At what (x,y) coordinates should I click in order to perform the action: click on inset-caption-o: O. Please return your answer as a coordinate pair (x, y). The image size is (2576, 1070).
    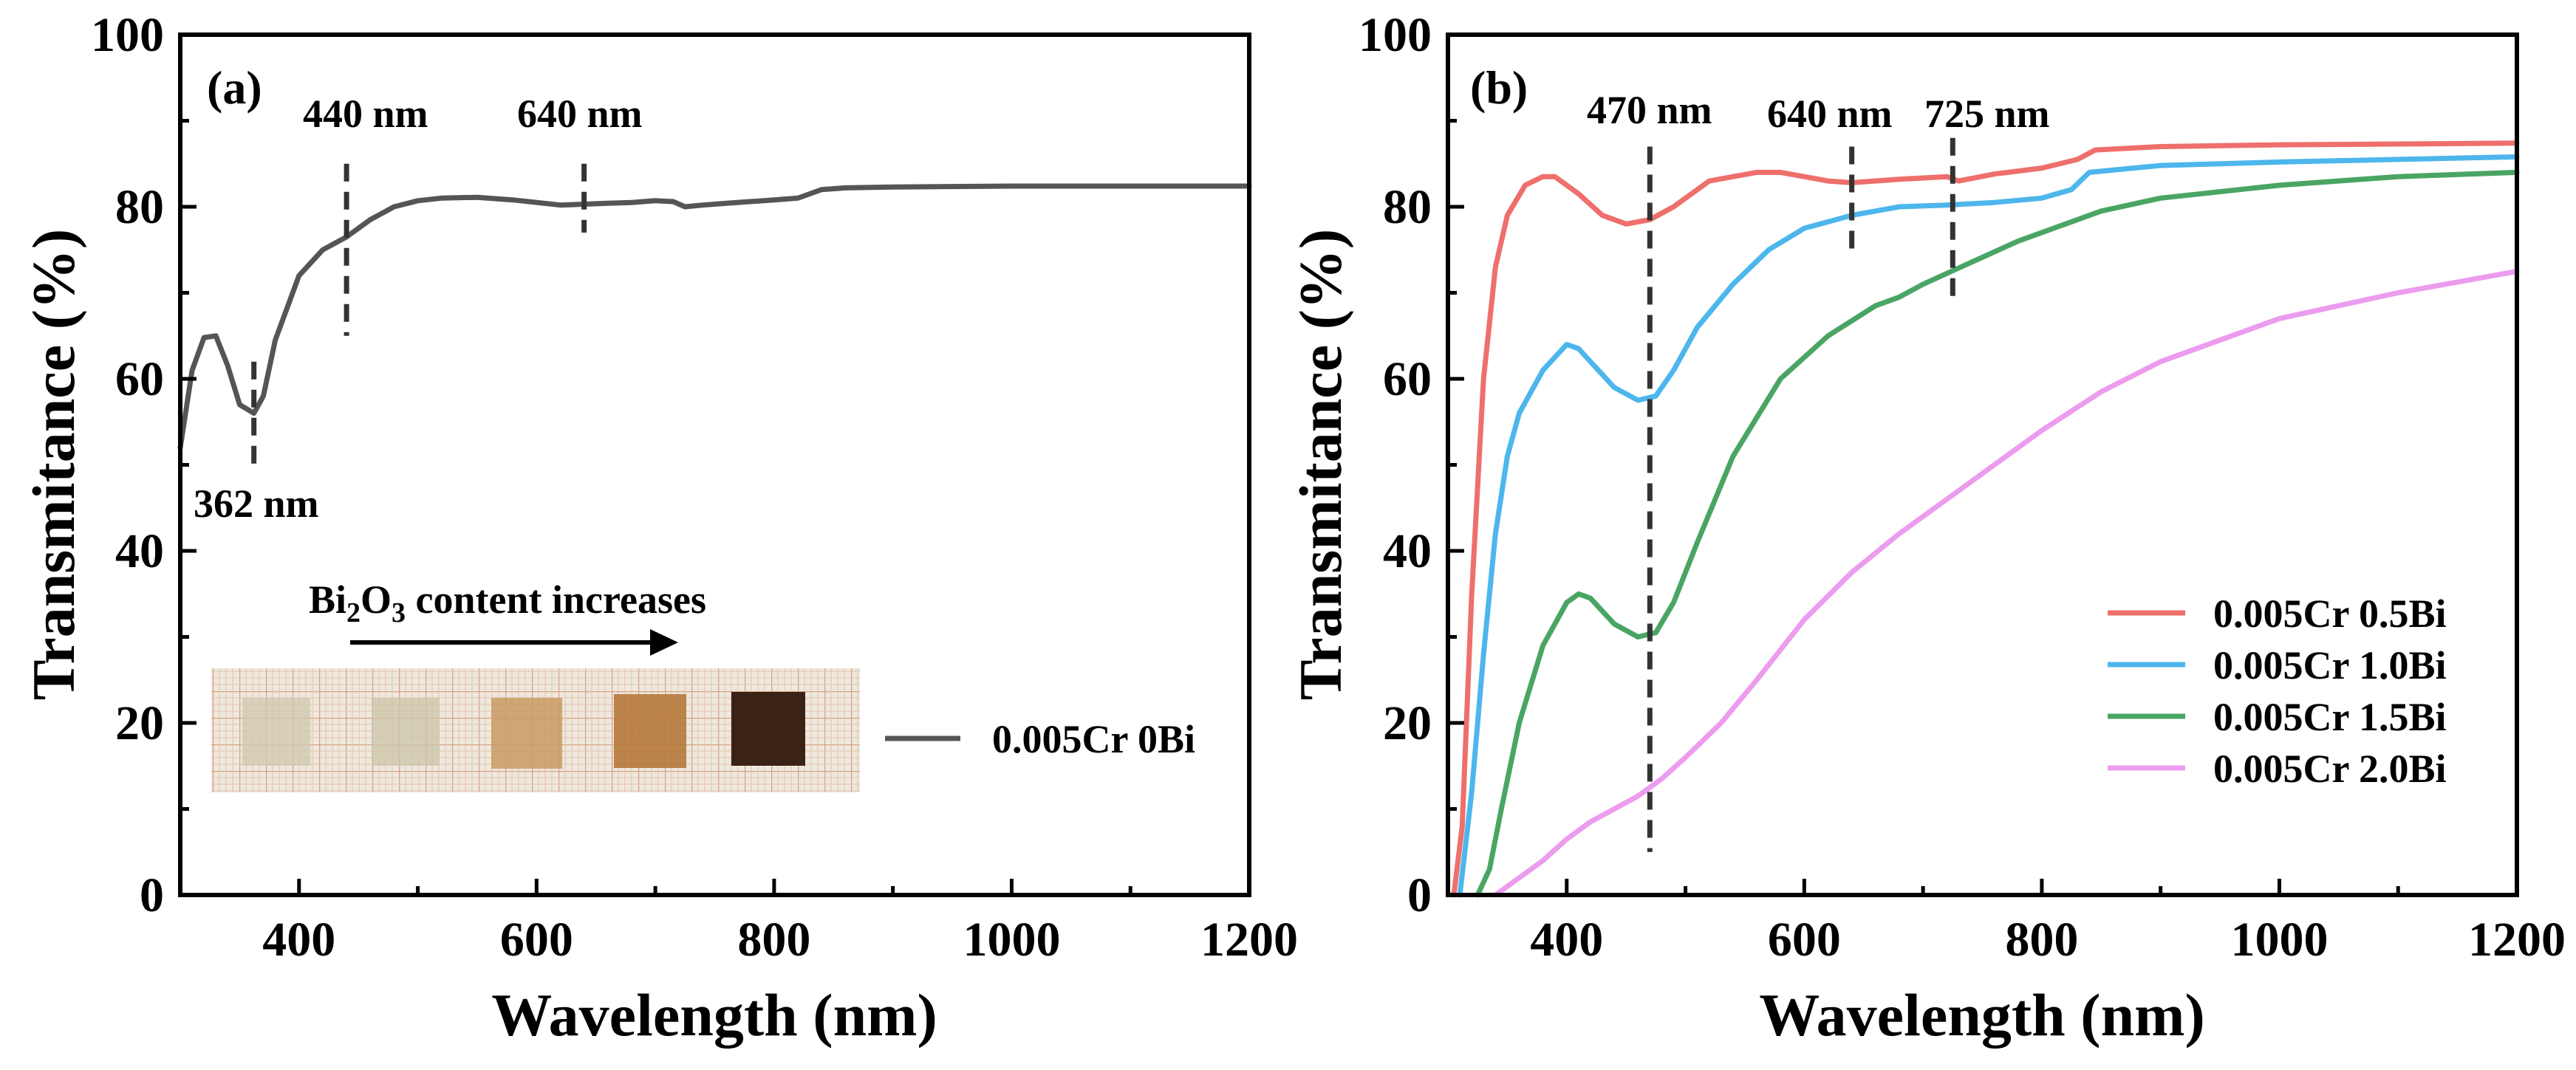
    Looking at the image, I should click on (376, 599).